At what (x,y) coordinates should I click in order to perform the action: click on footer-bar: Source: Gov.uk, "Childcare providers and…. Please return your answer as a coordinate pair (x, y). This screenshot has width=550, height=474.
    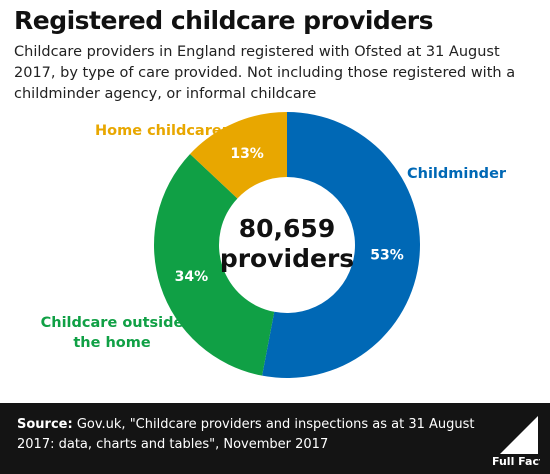
    Looking at the image, I should click on (275, 438).